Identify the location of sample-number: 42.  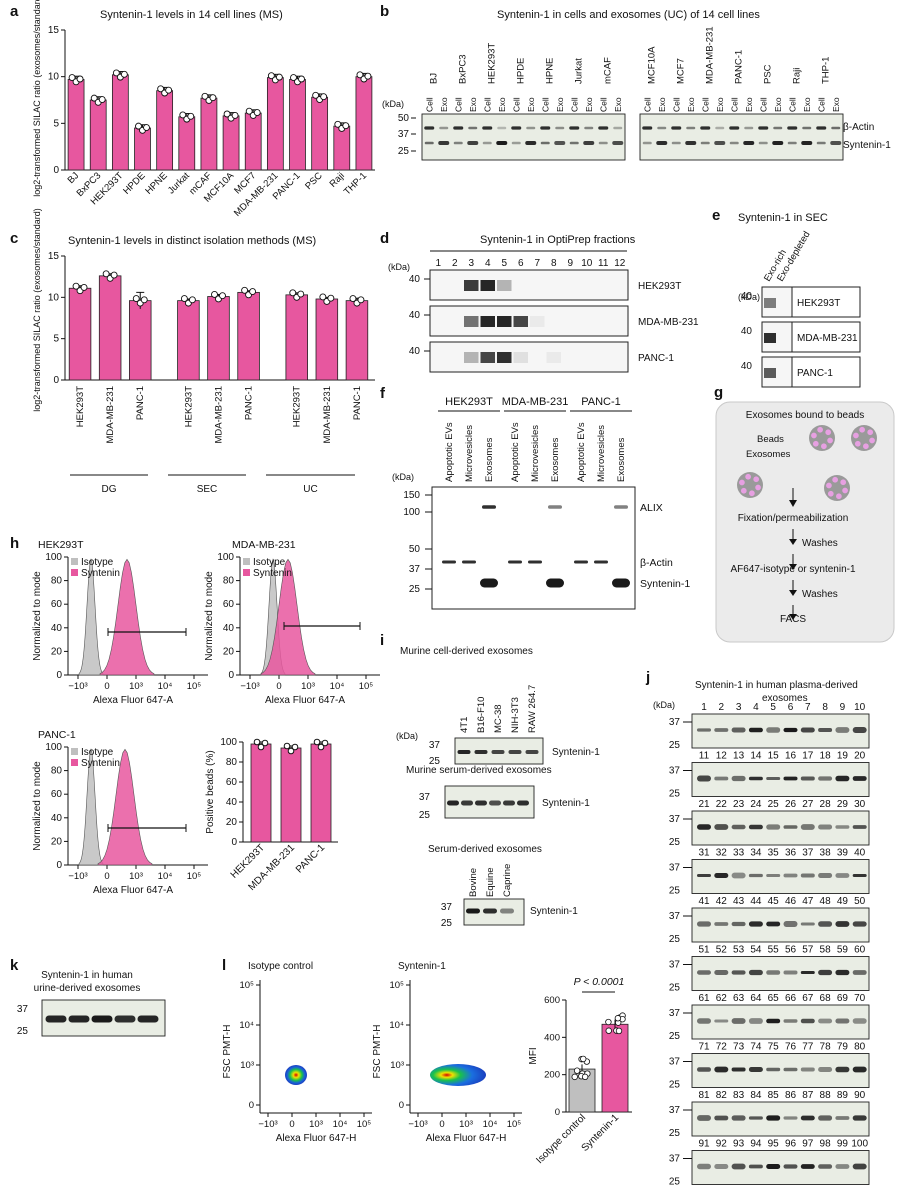
(722, 901).